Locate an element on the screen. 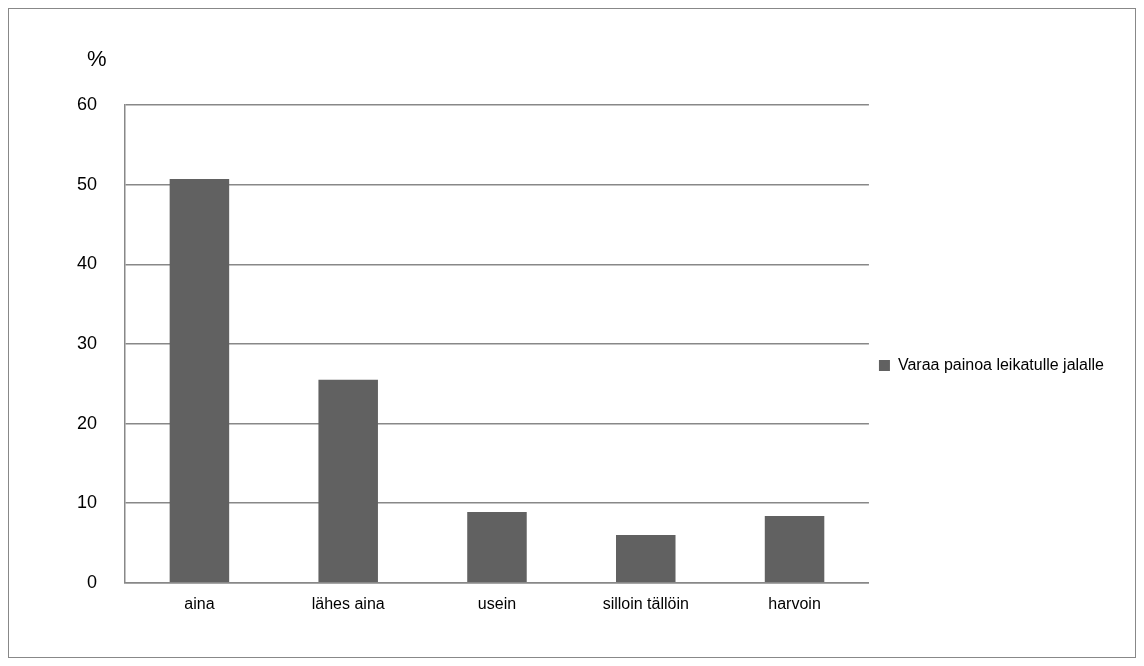  x-tick-label: lähes aina is located at coordinates (348, 603).